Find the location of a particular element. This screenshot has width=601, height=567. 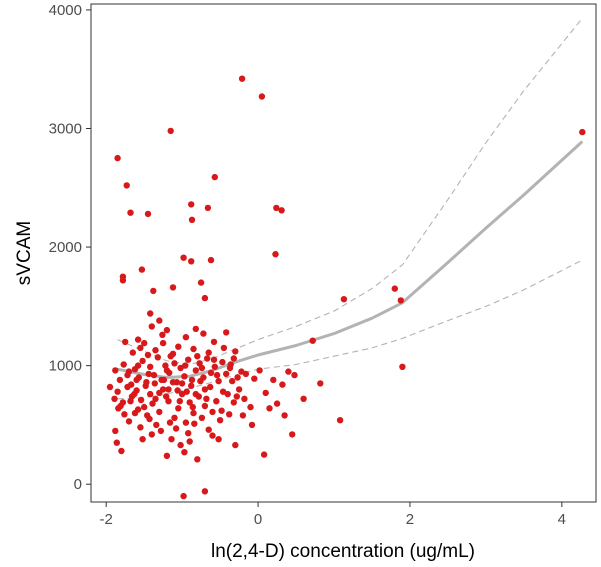

x-tick-label: -2 is located at coordinates (106, 519).